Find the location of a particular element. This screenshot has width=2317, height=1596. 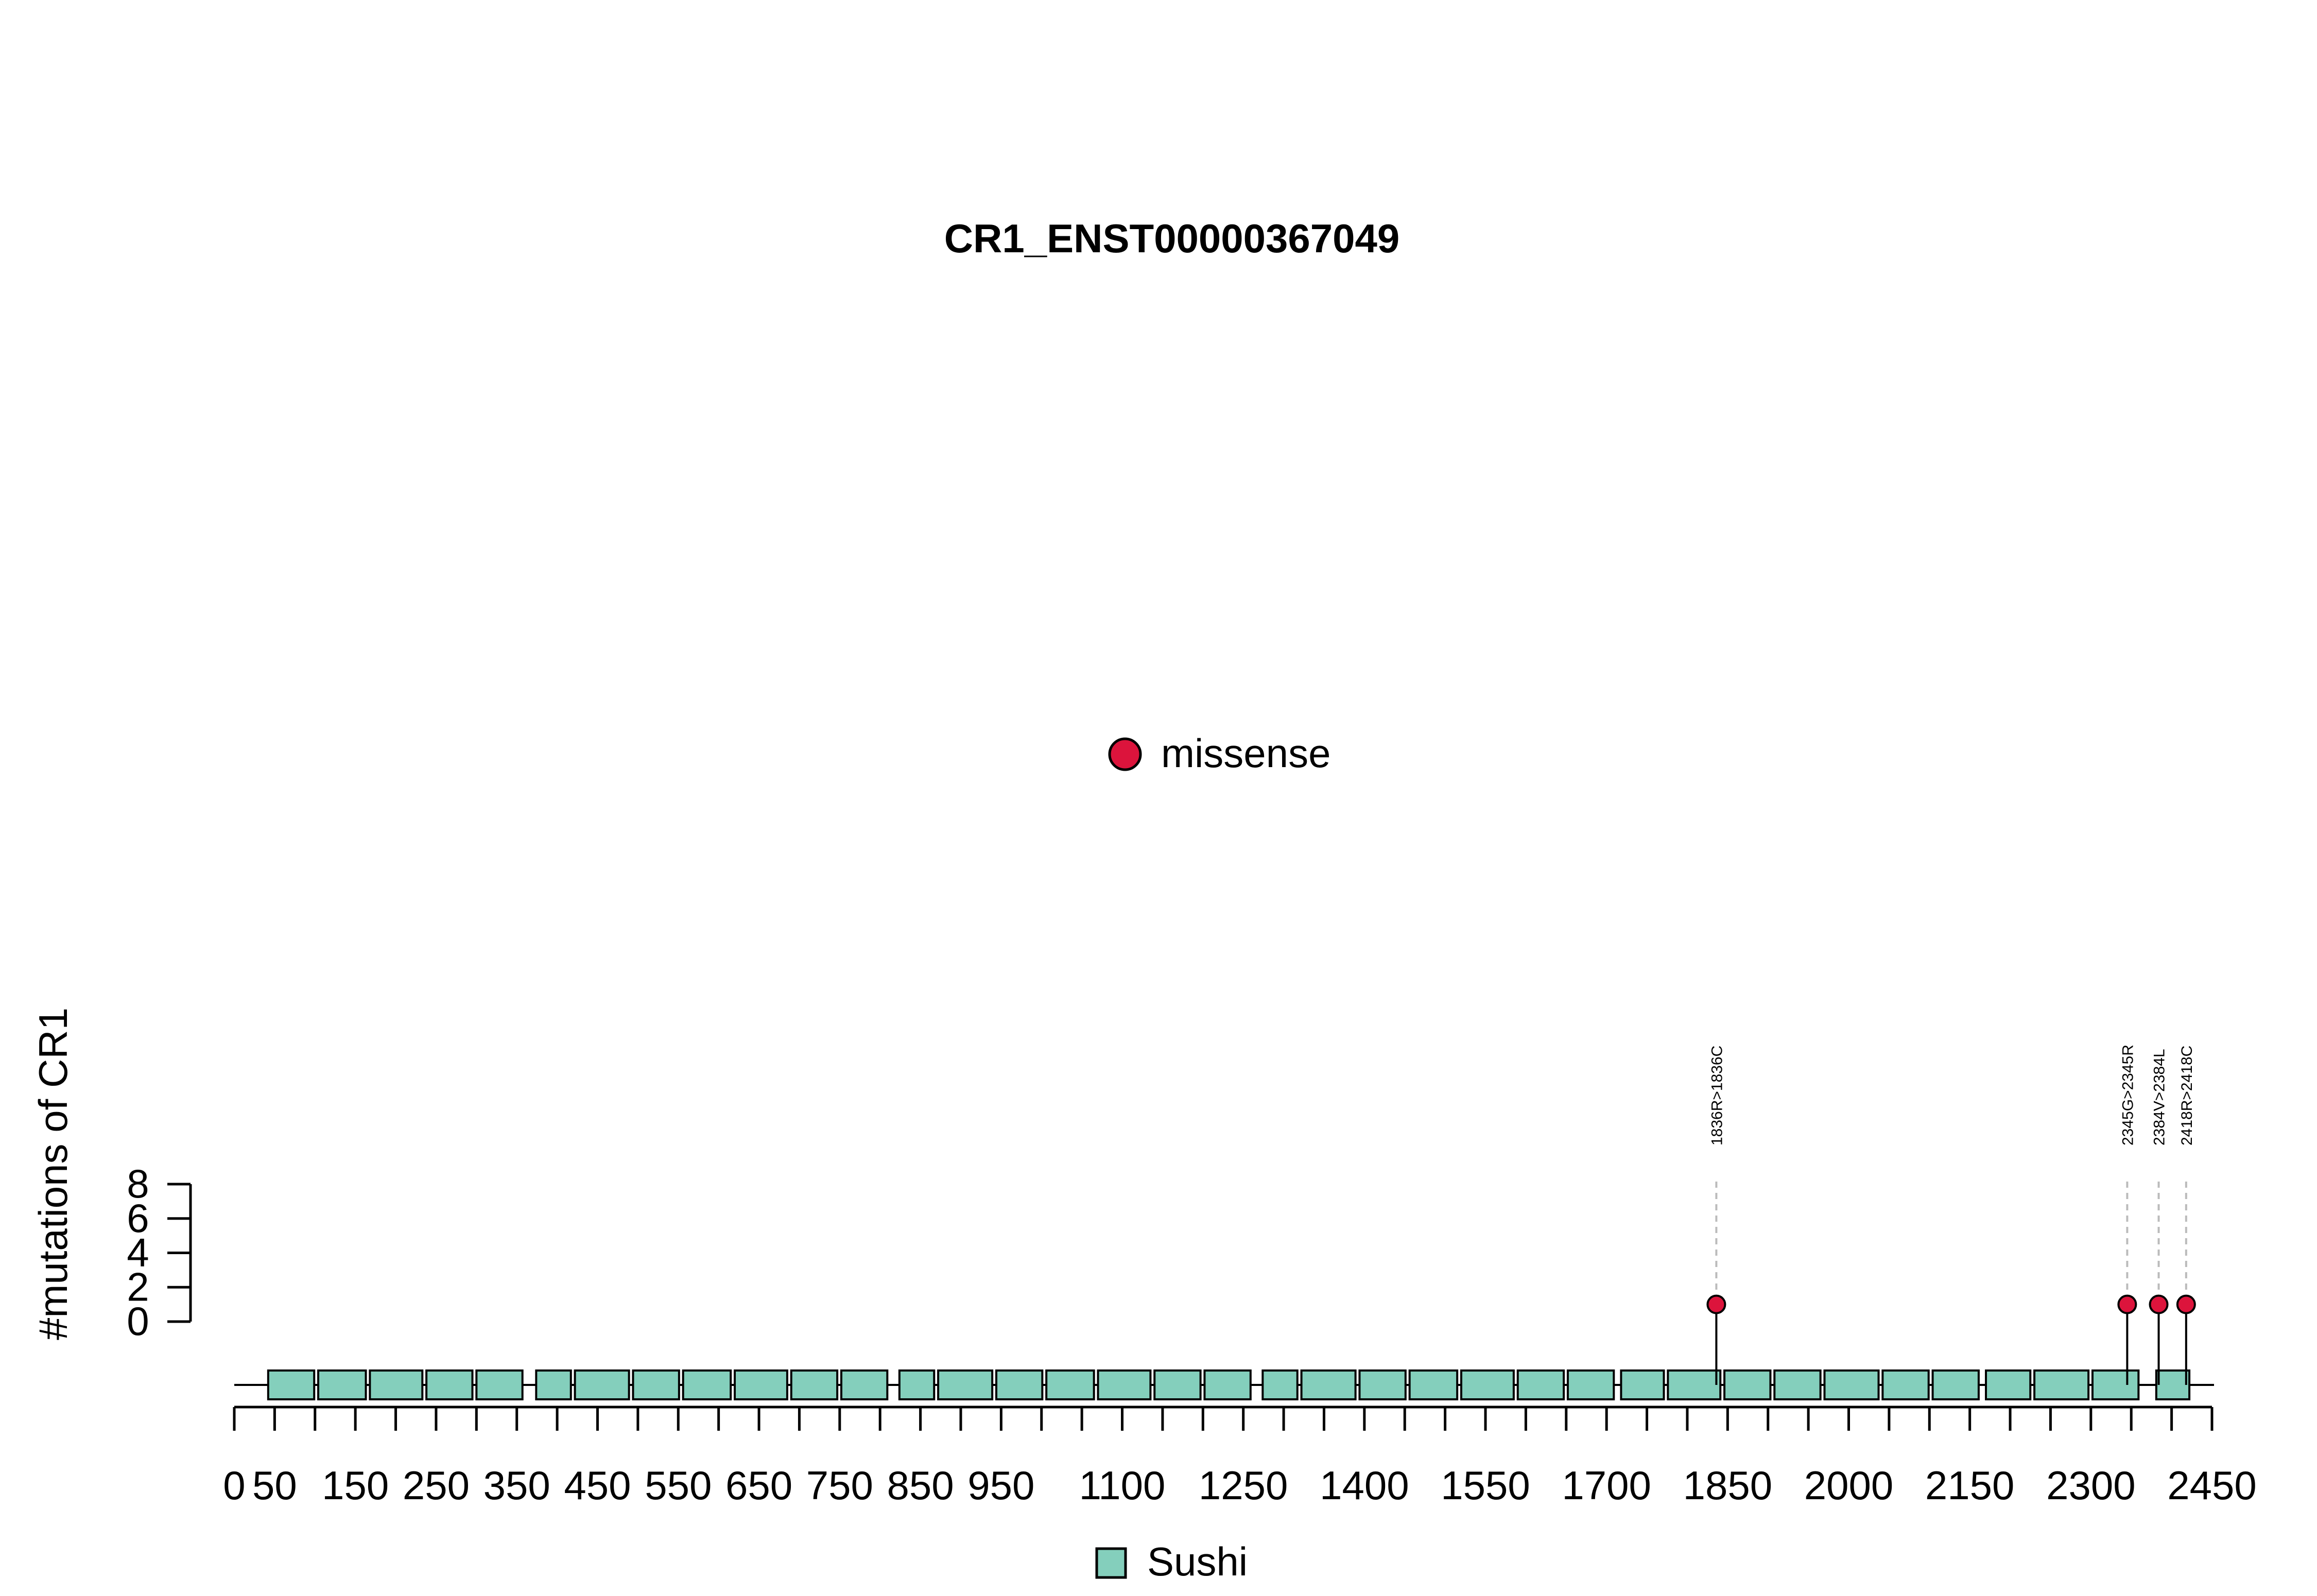

domain-layer is located at coordinates (1229, 1384).